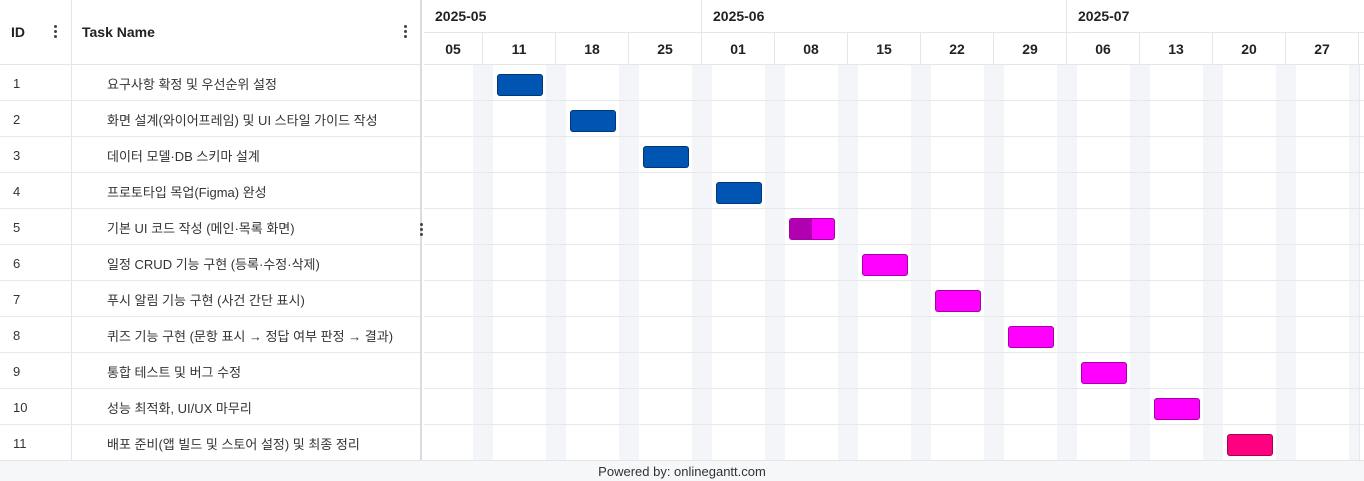  What do you see at coordinates (213, 264) in the screenshot?
I see `task-name: 일정 CRUD 기능 구현 (등록·수정·삭제)` at bounding box center [213, 264].